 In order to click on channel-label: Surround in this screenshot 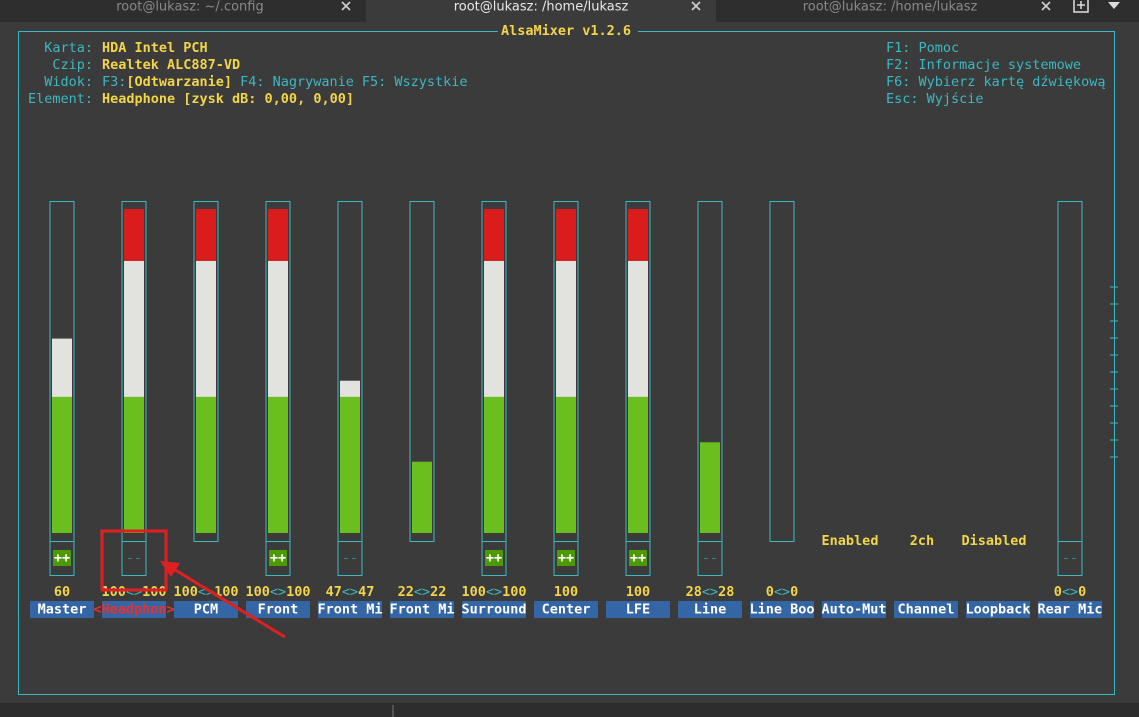, I will do `click(493, 610)`.